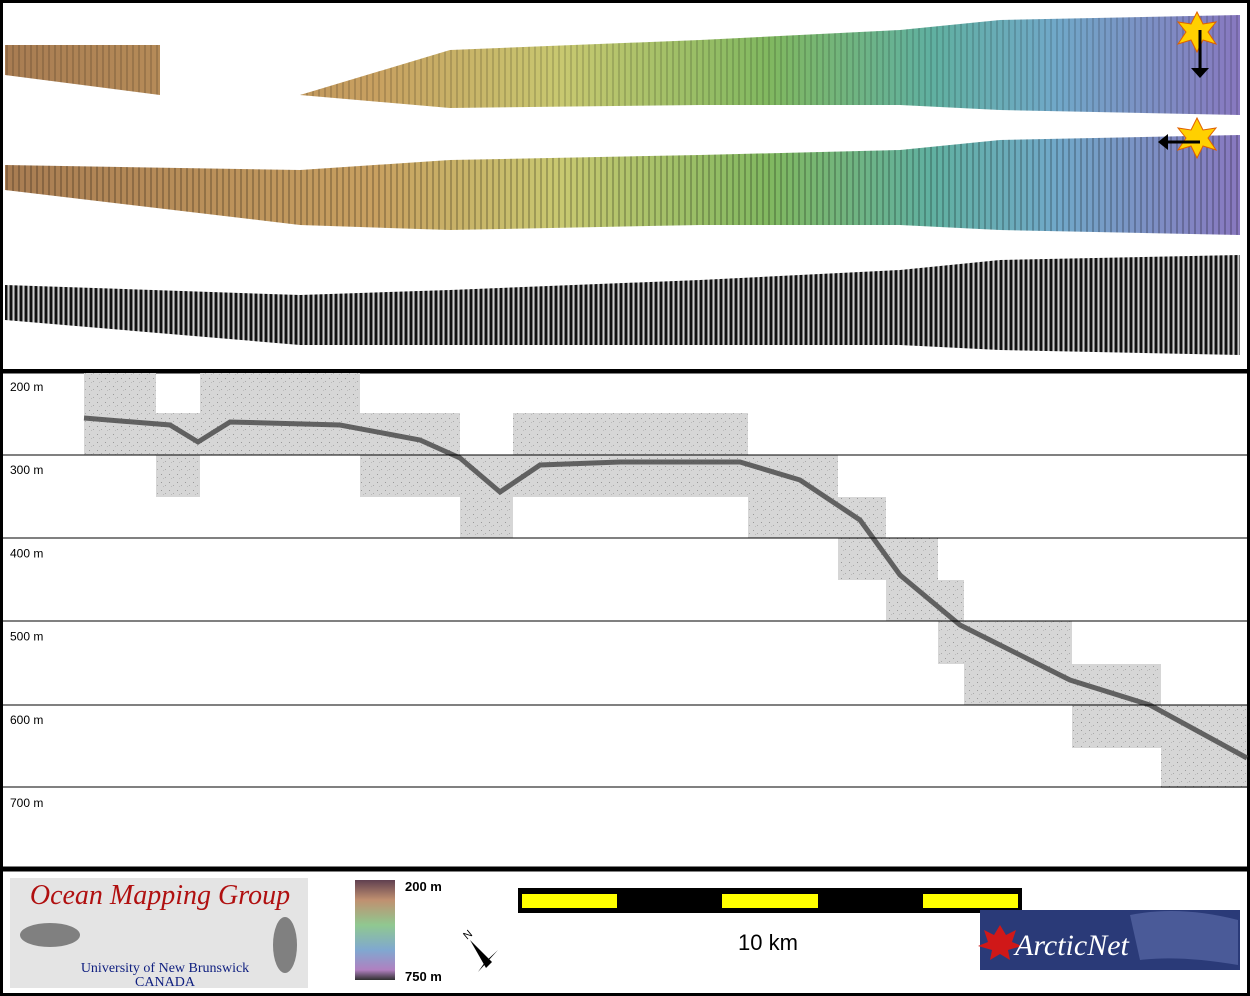 The height and width of the screenshot is (996, 1250). What do you see at coordinates (622, 185) in the screenshot?
I see `mosaic-strip-backscatter` at bounding box center [622, 185].